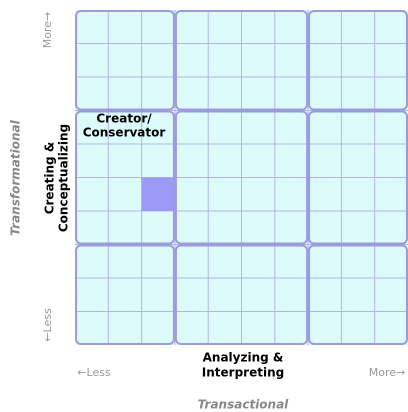 Image resolution: width=408 pixels, height=412 pixels. Describe the element at coordinates (64, 178) in the screenshot. I see `y-label-2: Conceptualizing` at that location.